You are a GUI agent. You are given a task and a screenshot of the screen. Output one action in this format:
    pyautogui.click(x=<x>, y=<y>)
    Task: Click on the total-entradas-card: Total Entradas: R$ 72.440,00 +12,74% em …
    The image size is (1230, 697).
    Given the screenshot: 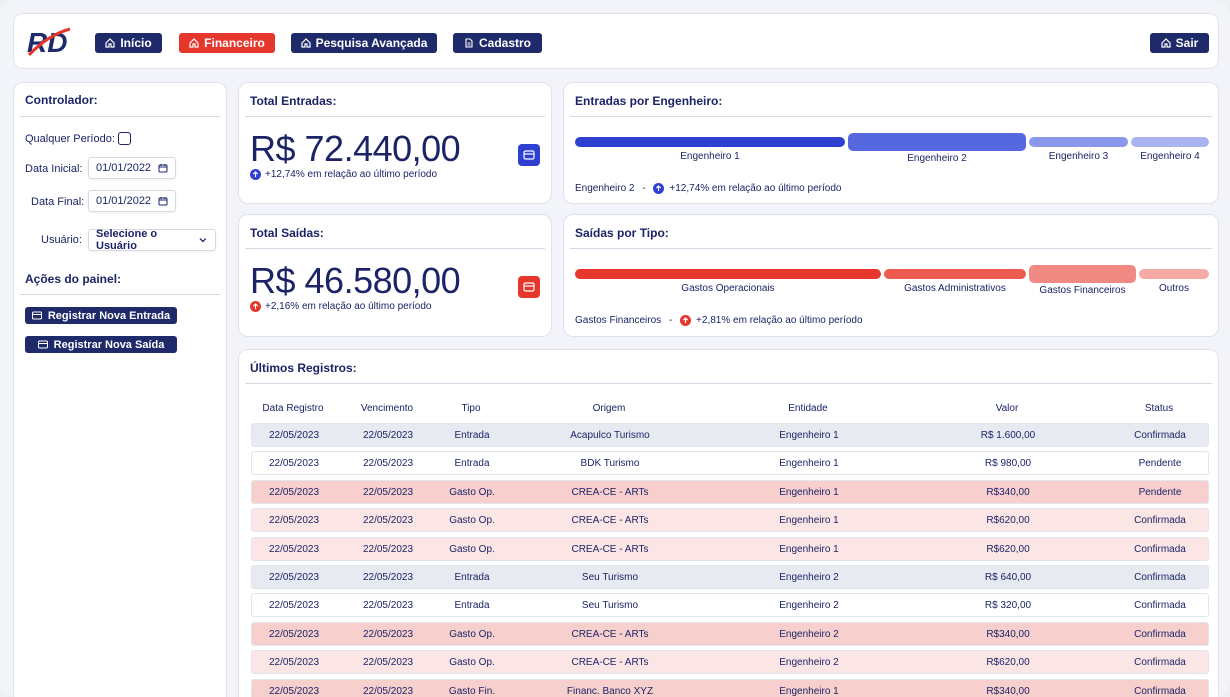 What is the action you would take?
    pyautogui.click(x=395, y=143)
    